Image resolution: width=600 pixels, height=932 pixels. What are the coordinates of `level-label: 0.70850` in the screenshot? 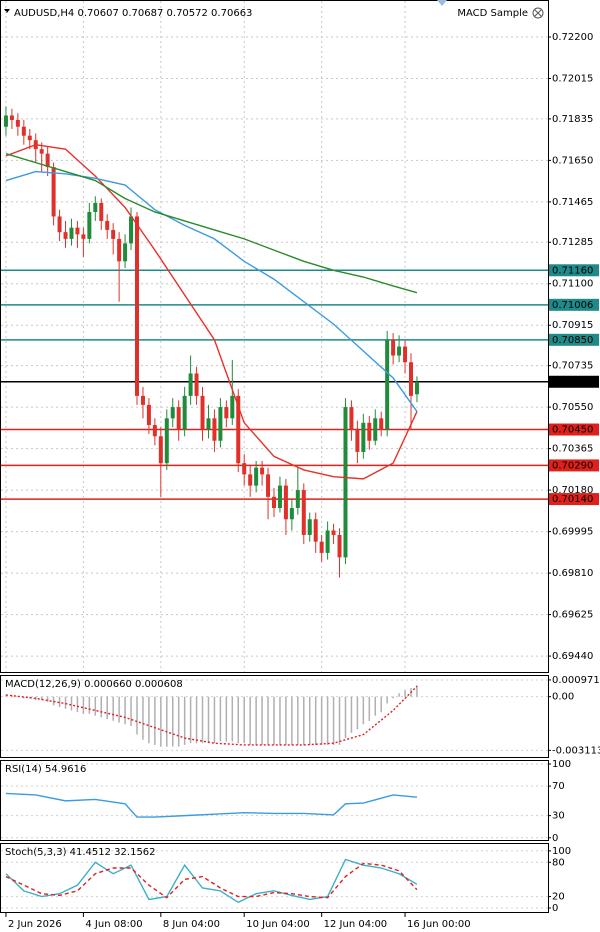 It's located at (572, 340).